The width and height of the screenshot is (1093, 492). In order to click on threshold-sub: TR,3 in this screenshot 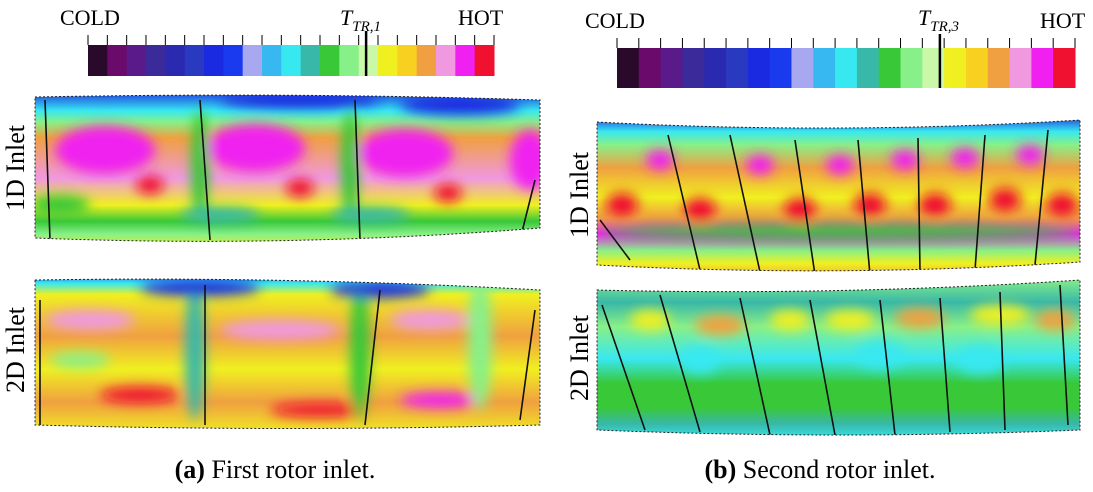, I will do `click(944, 27)`.